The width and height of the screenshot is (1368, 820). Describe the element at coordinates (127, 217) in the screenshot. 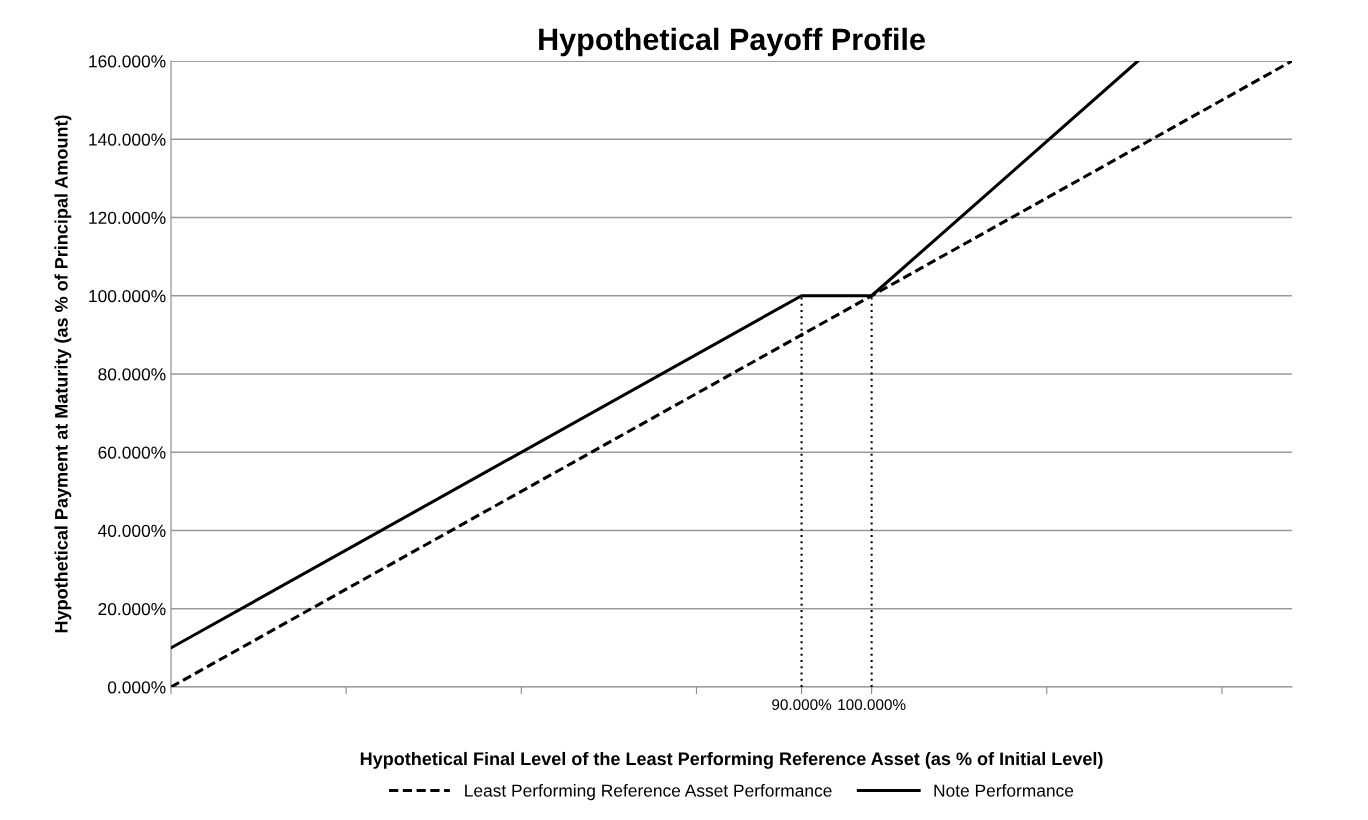

I see `y-tick-label: 120.000%` at that location.